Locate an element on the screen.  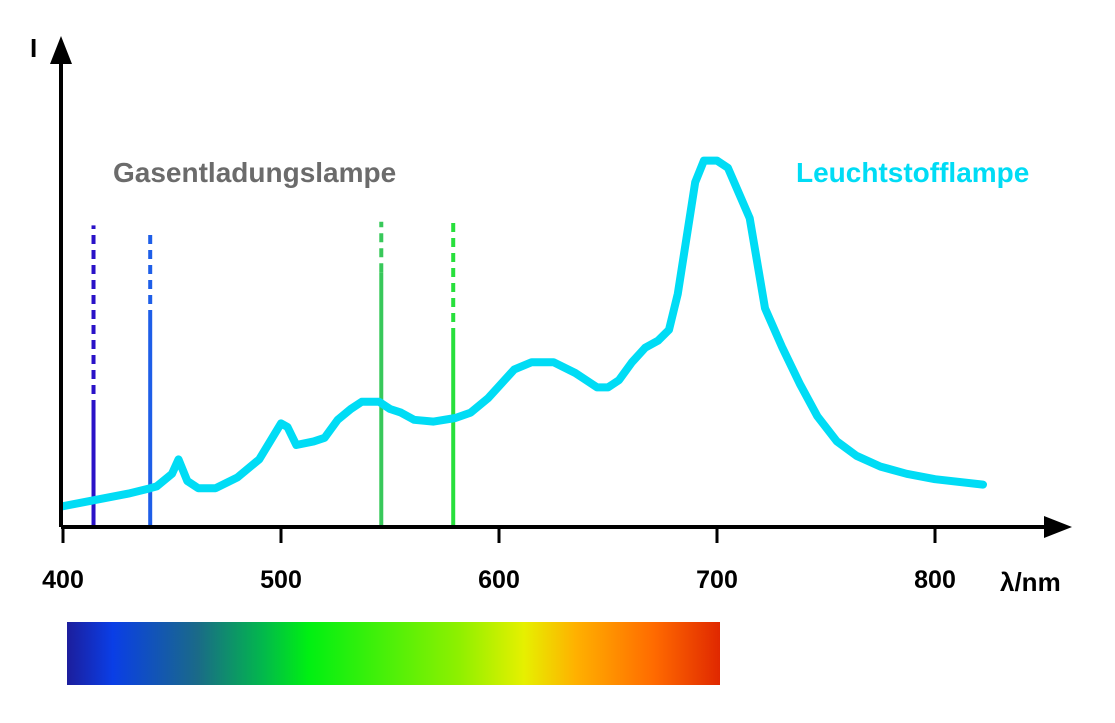
y-axis-arrow-icon is located at coordinates (61, 50).